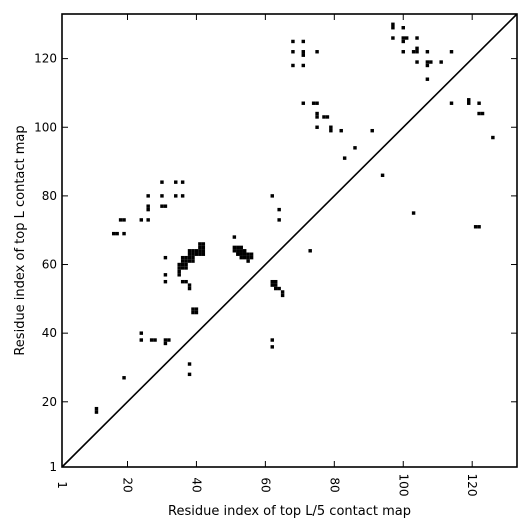 This screenshot has width=531, height=531. What do you see at coordinates (289, 511) in the screenshot?
I see `x-axis-label: Residue index of top L/5 contact map` at bounding box center [289, 511].